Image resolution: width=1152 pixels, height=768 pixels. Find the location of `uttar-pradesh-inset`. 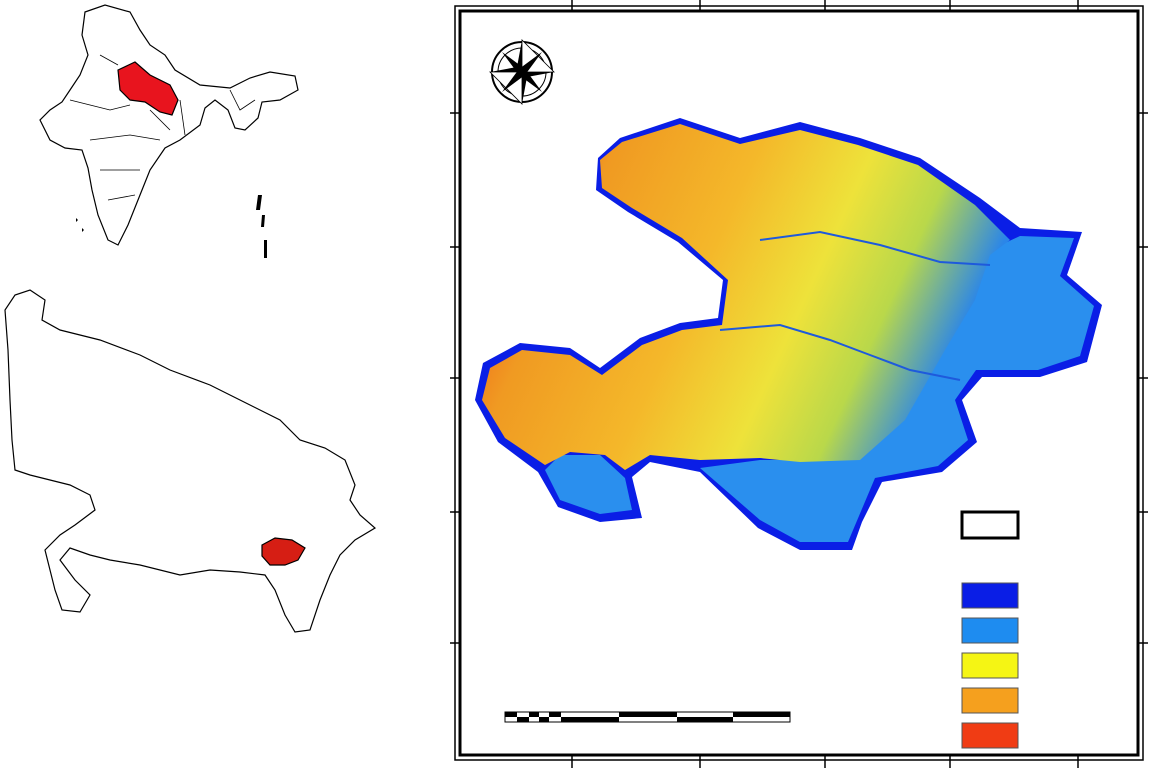

uttar-pradesh-inset is located at coordinates (148, 88).